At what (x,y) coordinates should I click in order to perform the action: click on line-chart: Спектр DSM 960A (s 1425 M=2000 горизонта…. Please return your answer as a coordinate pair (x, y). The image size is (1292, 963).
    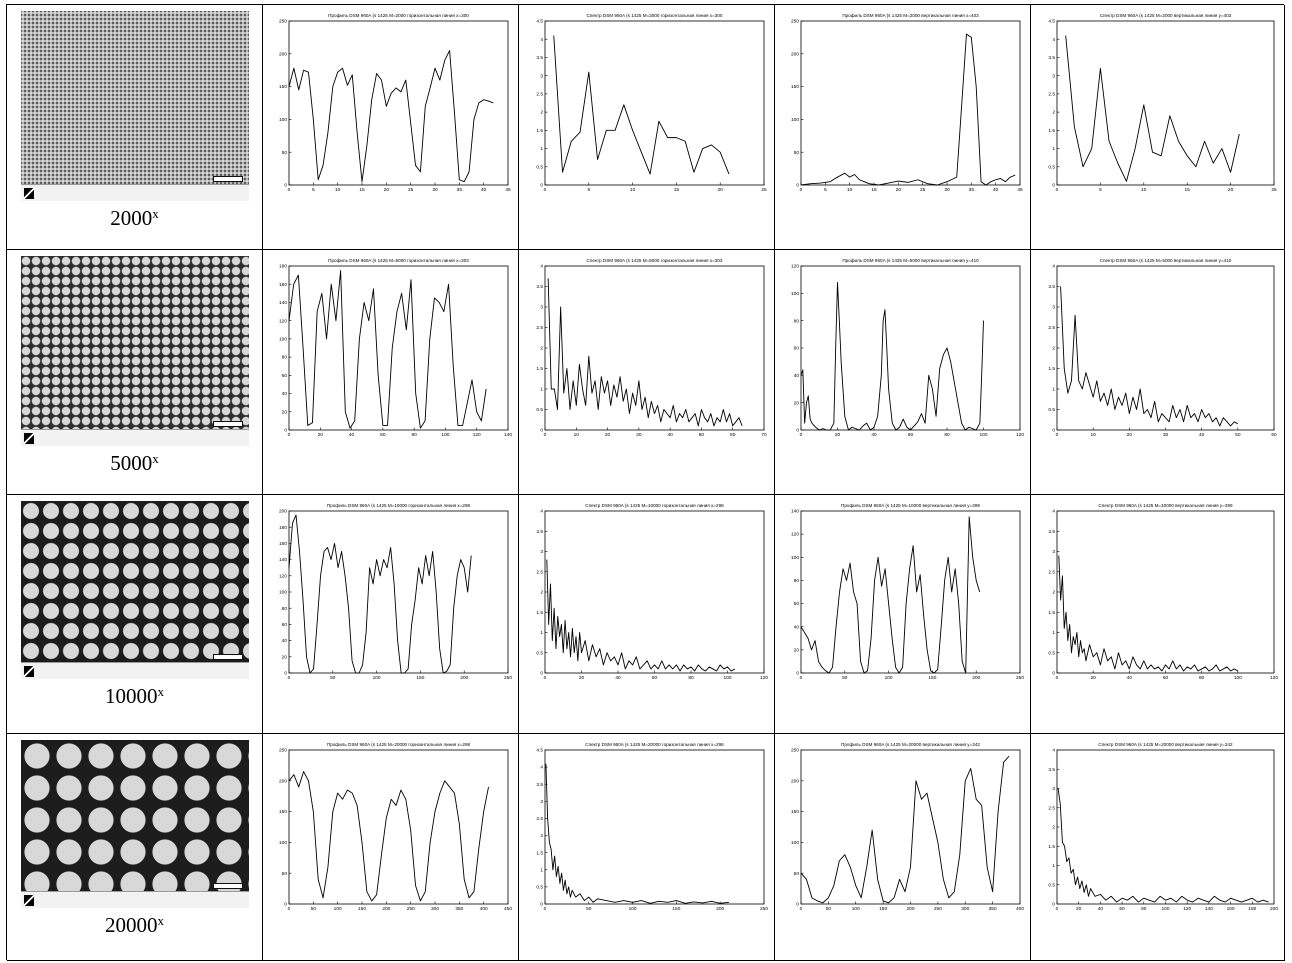
    Looking at the image, I should click on (651, 103).